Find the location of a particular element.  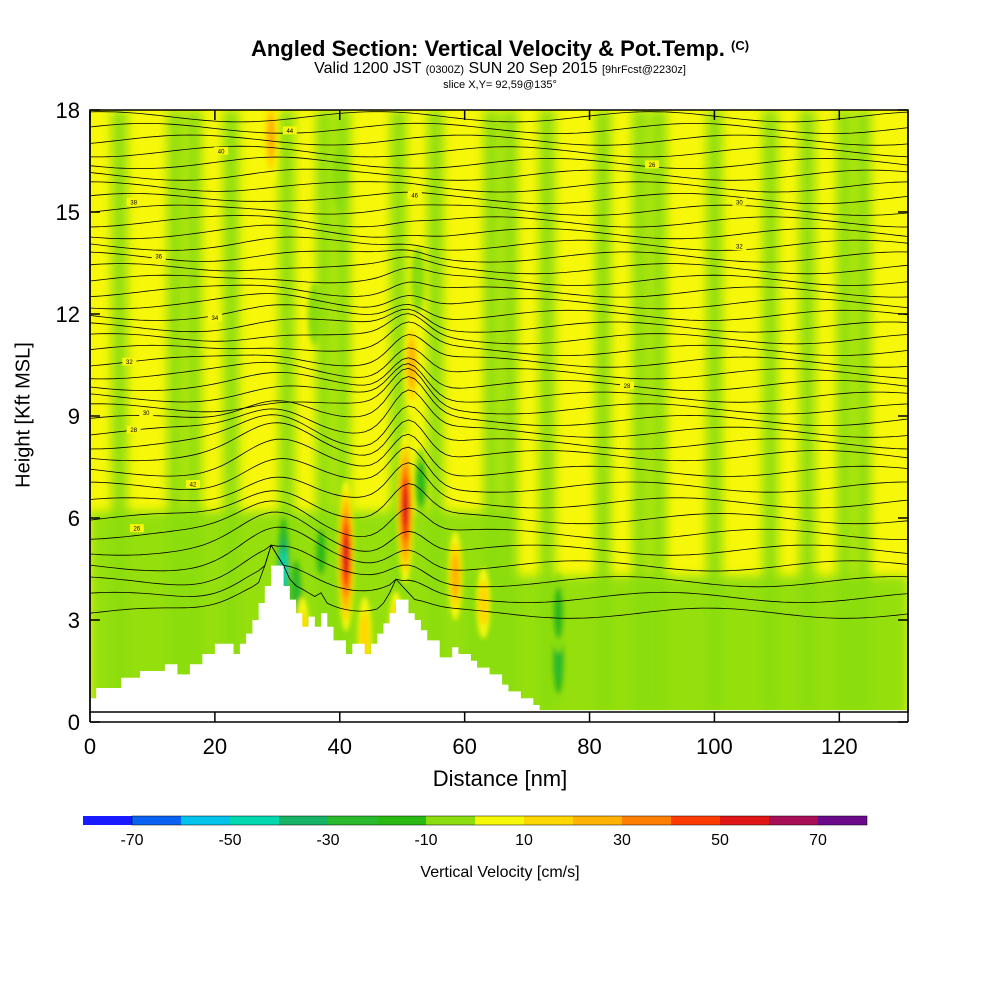

y-tick-label: 3 is located at coordinates (74, 620).